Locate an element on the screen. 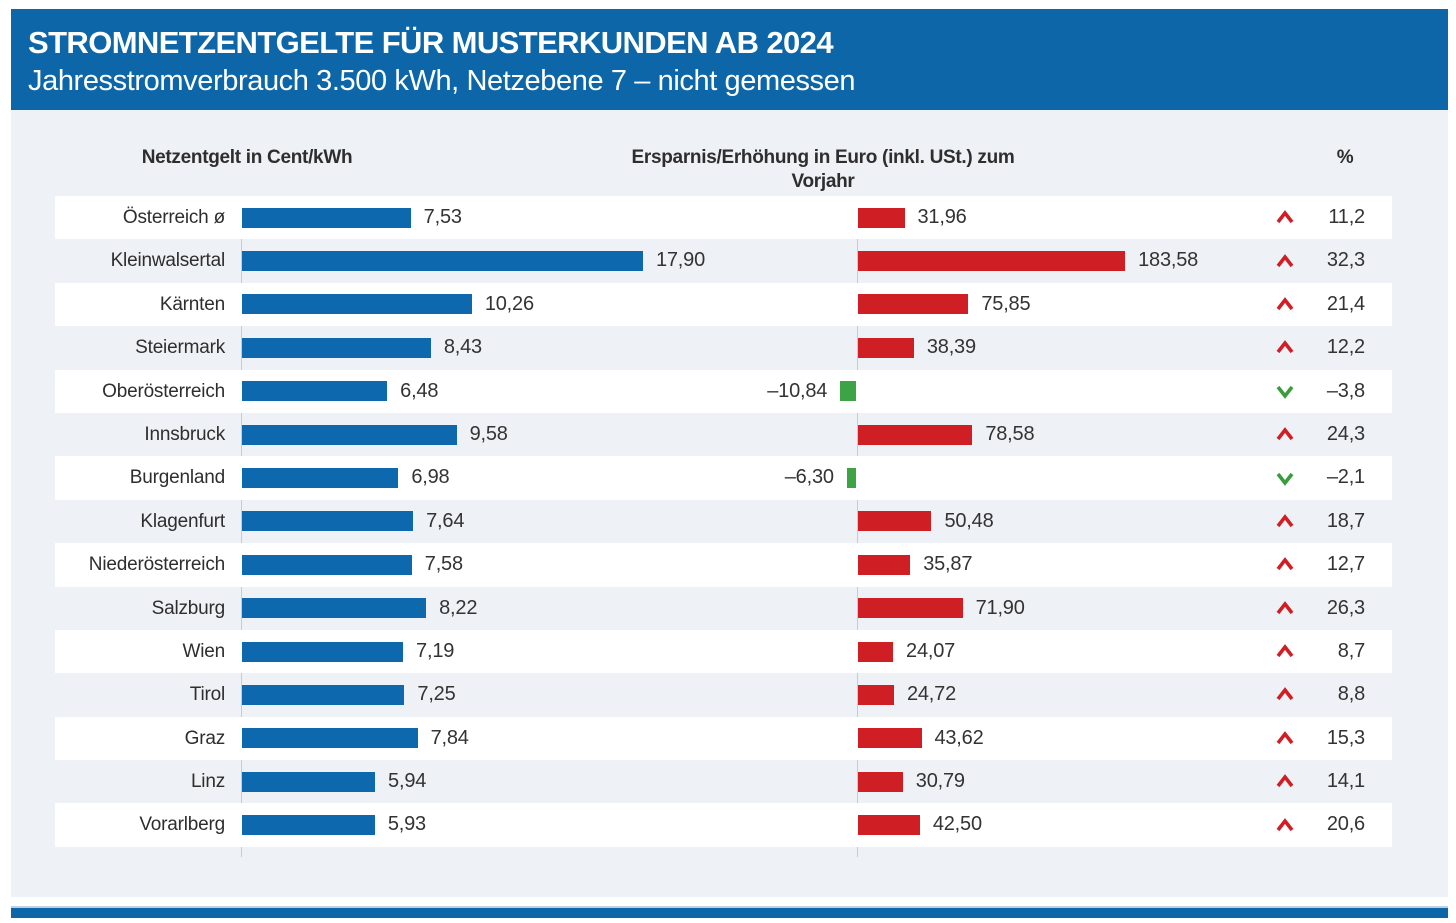  region-label: Vorarlberg is located at coordinates (182, 825).